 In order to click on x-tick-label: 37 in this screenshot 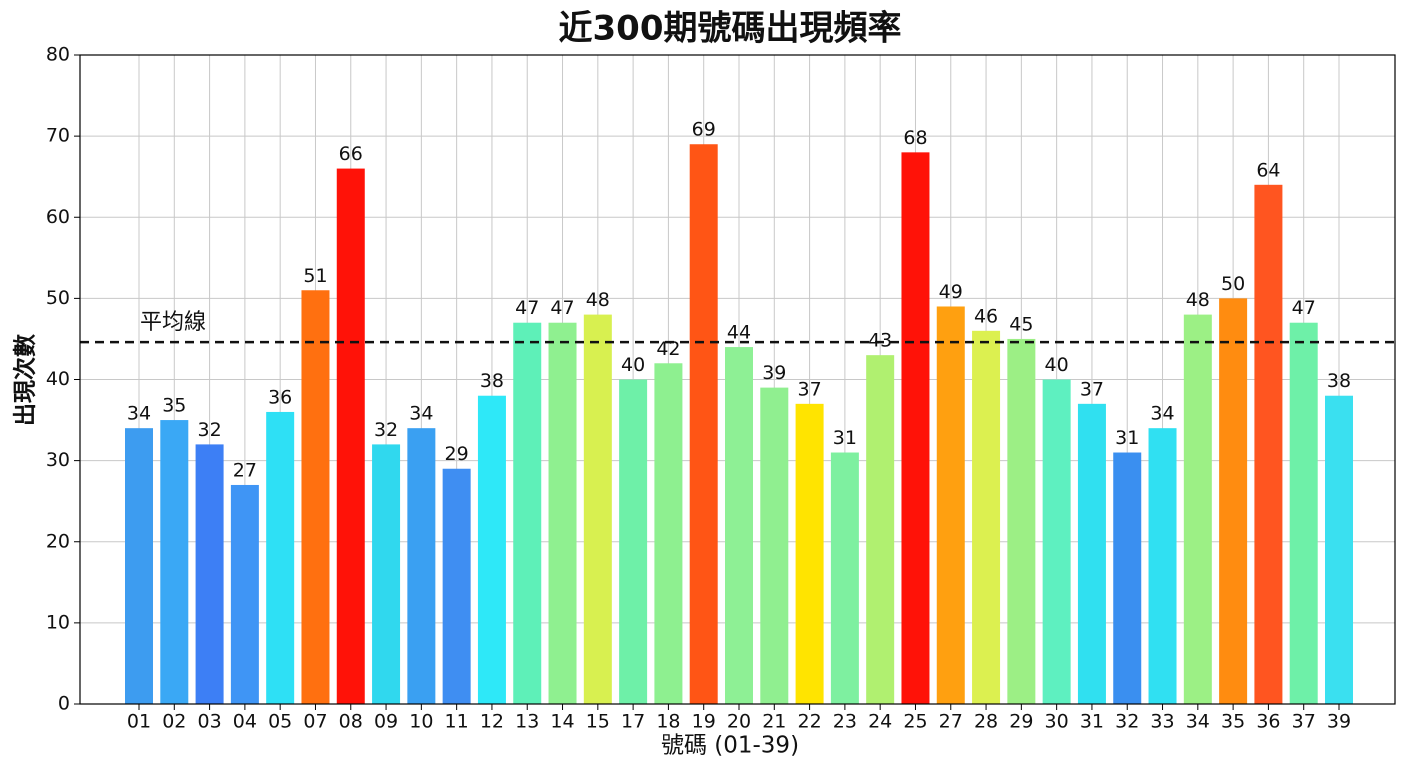, I will do `click(1304, 722)`.